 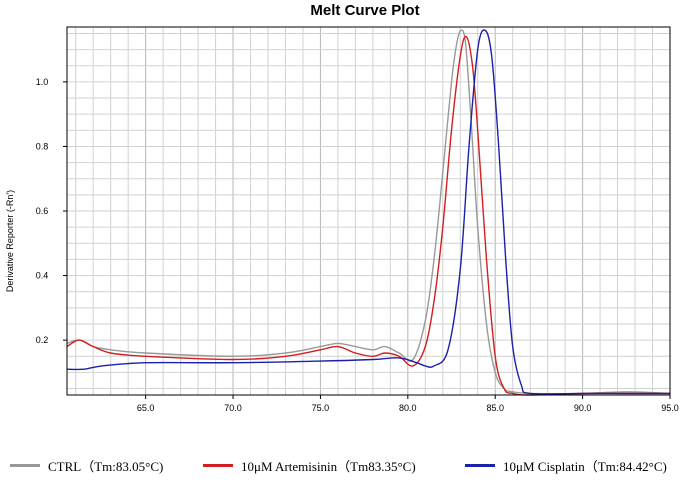 I want to click on legend-item-cisplatin: 10μM Cisplatin（Tm:84.42°C), so click(x=566, y=465).